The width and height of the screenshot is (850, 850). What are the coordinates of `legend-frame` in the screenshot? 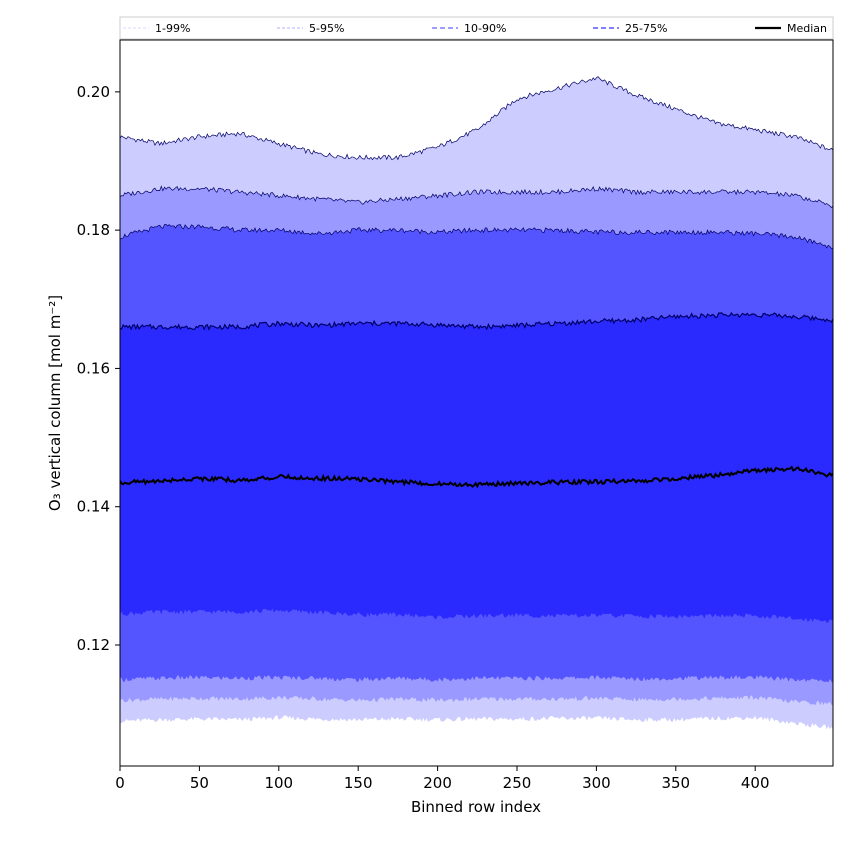 It's located at (476, 28).